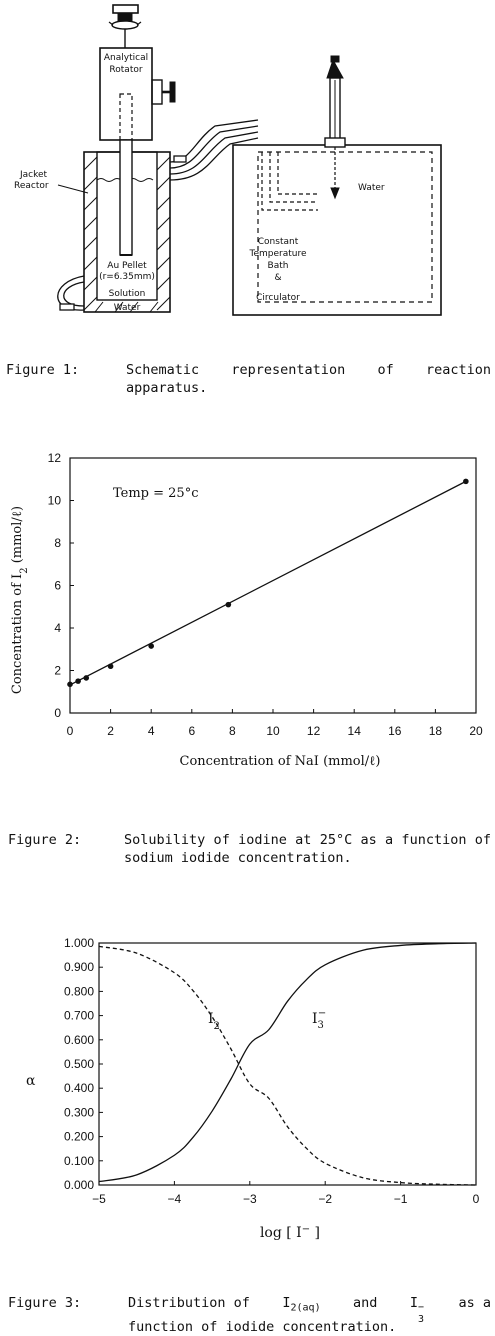 The height and width of the screenshot is (1336, 495). I want to click on x-tick-label: 18, so click(436, 731).